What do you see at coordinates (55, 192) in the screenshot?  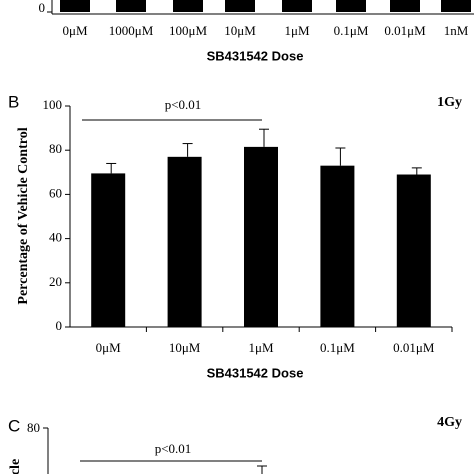 I see `y-tick-label: 60` at bounding box center [55, 192].